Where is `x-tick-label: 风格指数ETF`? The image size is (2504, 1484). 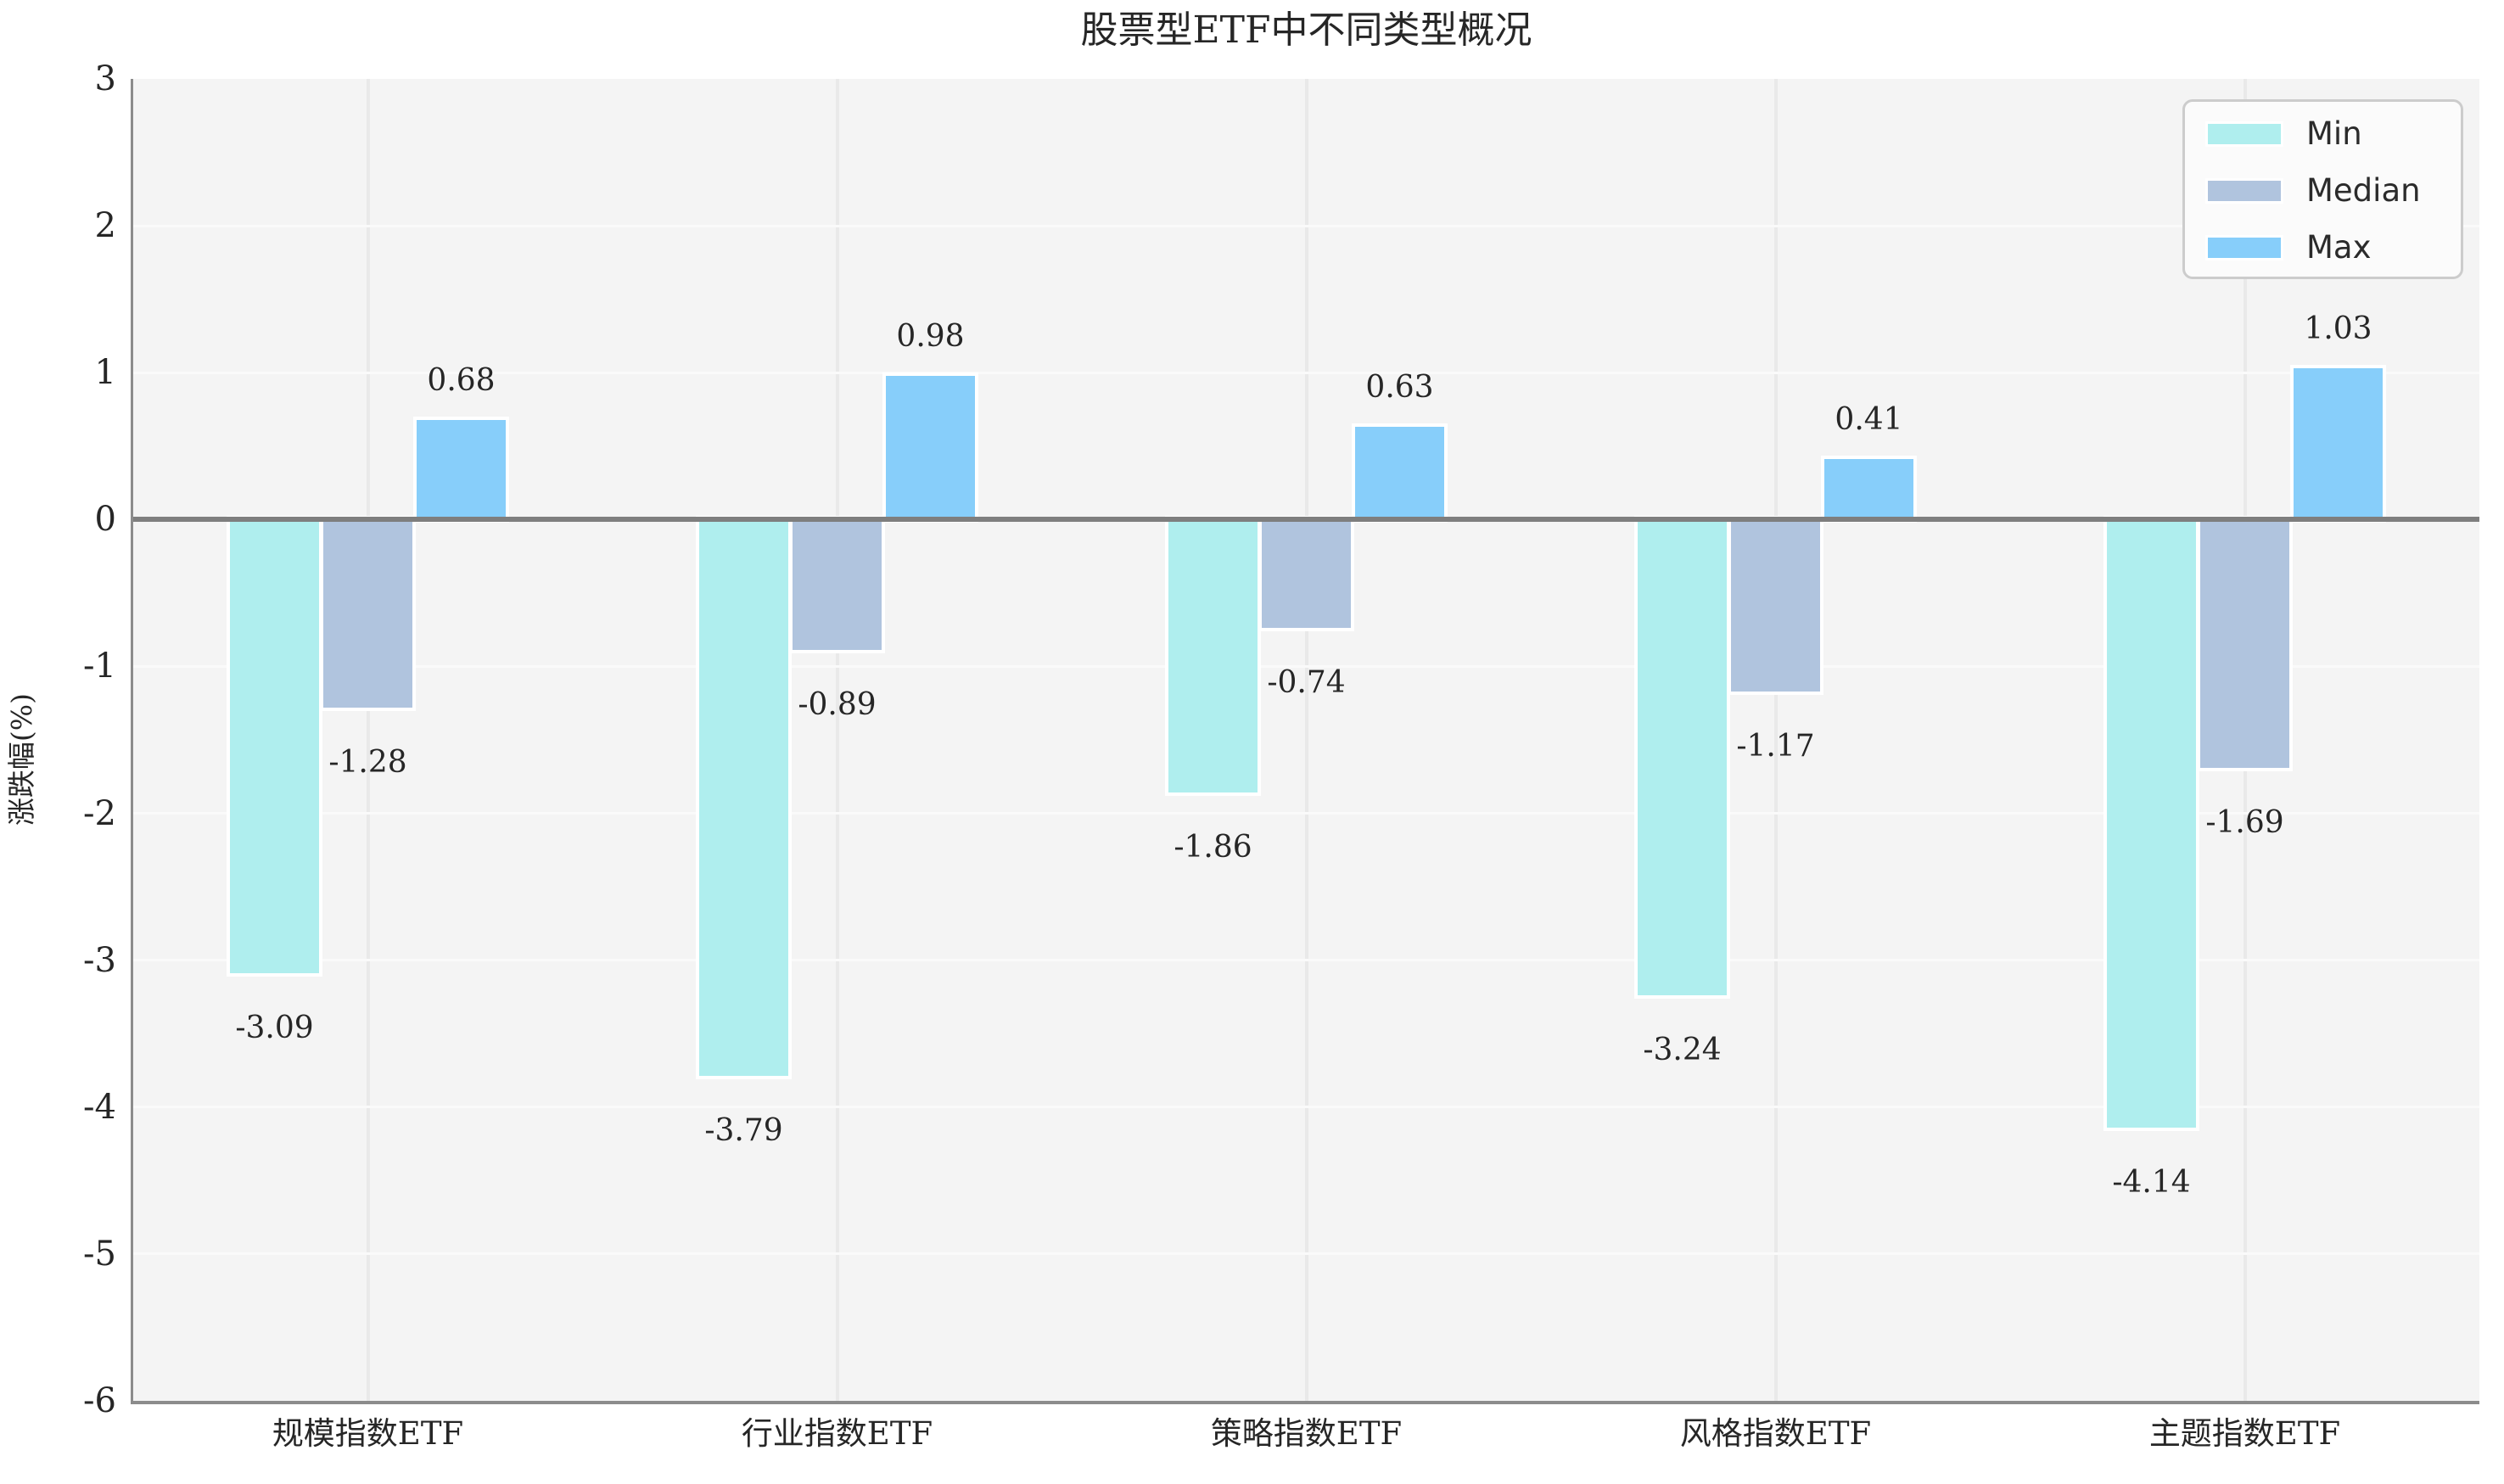 x-tick-label: 风格指数ETF is located at coordinates (1775, 1433).